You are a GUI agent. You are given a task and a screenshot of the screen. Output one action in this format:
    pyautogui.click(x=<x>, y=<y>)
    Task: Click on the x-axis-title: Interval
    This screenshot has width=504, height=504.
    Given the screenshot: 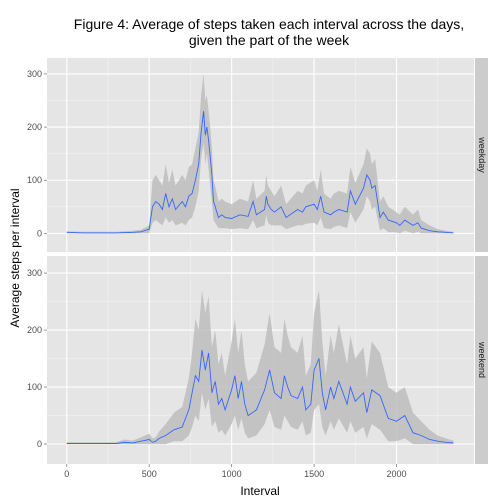 What is the action you would take?
    pyautogui.click(x=259, y=491)
    